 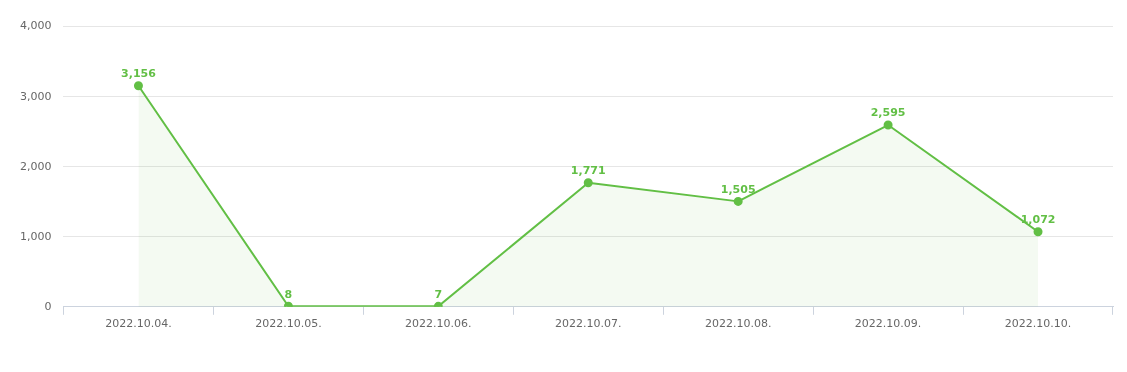 I want to click on data-label: 1,072, so click(x=1038, y=220).